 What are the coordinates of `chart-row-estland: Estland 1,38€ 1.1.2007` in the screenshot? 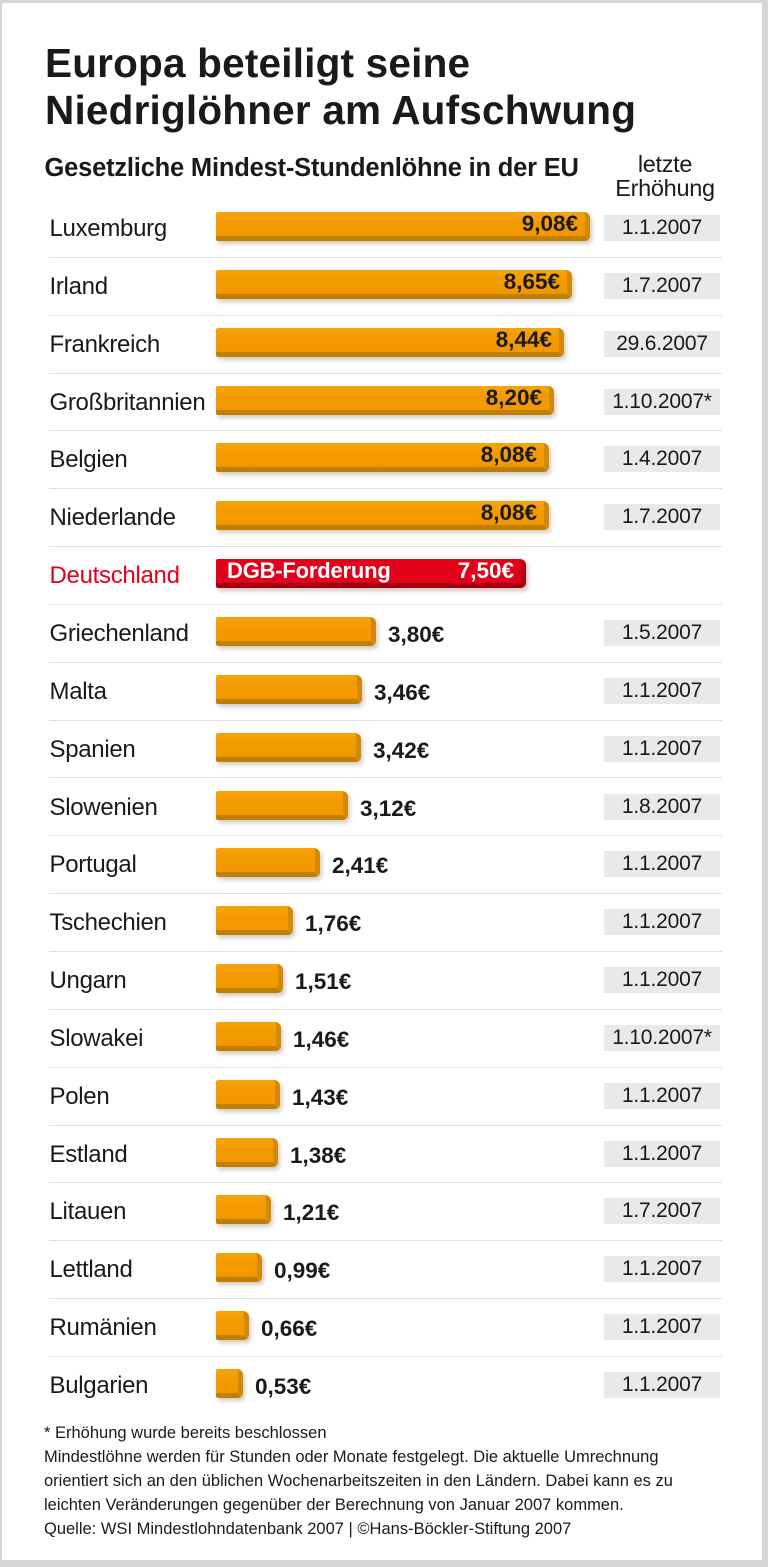 It's located at (382, 1154).